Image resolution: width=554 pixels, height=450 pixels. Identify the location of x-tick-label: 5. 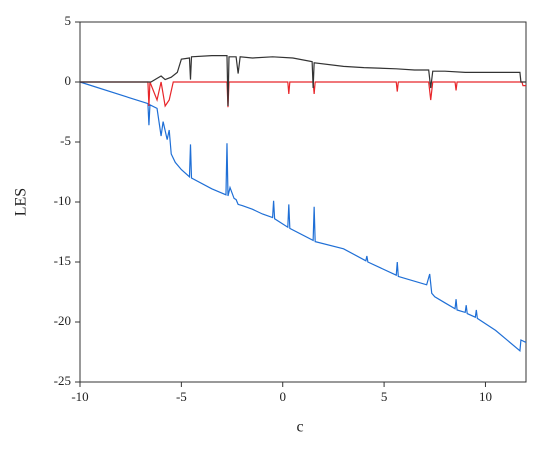
(384, 396).